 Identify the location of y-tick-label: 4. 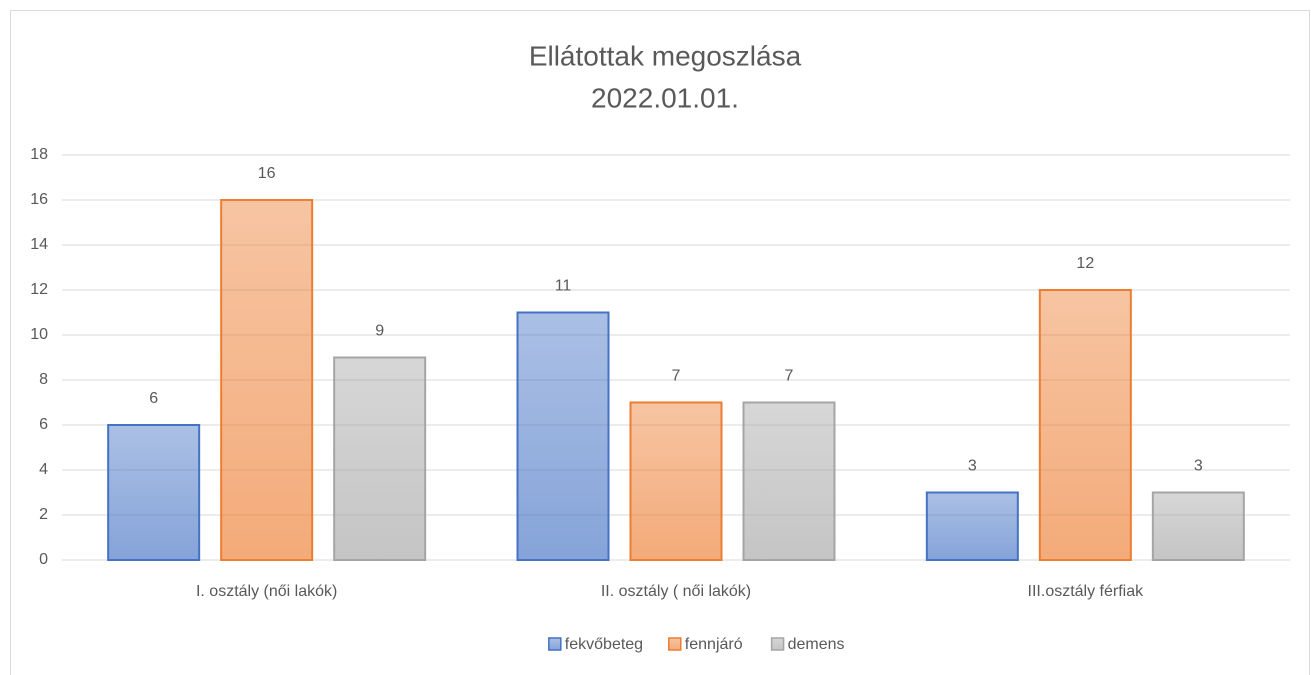
(43, 469).